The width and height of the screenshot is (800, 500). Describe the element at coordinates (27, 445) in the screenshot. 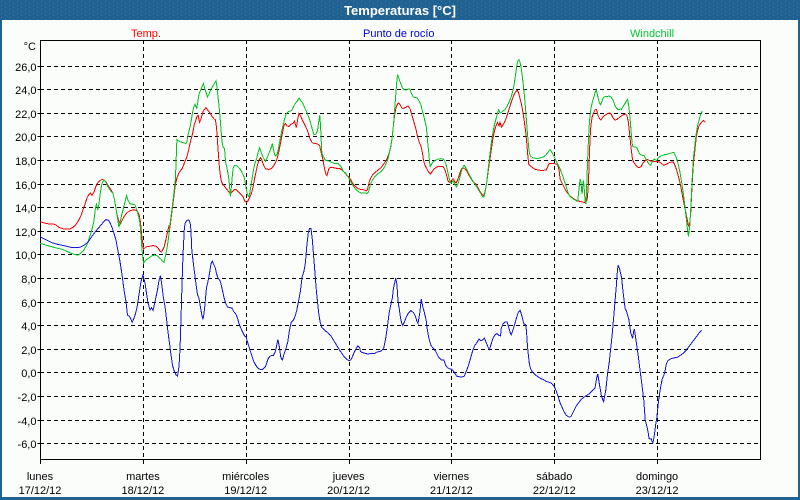

I see `svg-text: -6,0` at that location.